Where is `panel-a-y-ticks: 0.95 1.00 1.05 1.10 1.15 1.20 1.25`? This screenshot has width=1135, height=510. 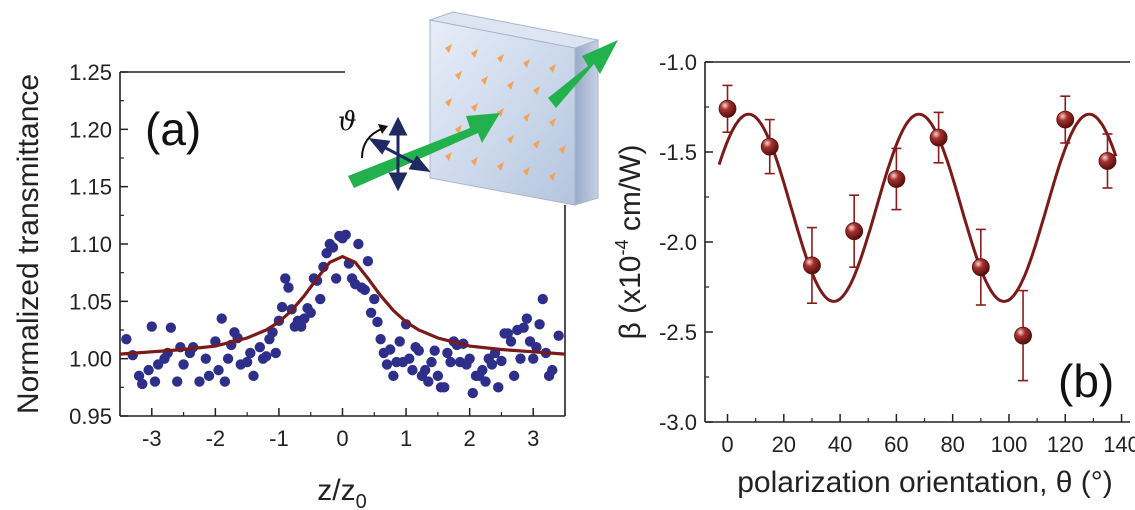
panel-a-y-ticks: 0.95 1.00 1.05 1.10 1.15 1.20 1.25 is located at coordinates (98, 244).